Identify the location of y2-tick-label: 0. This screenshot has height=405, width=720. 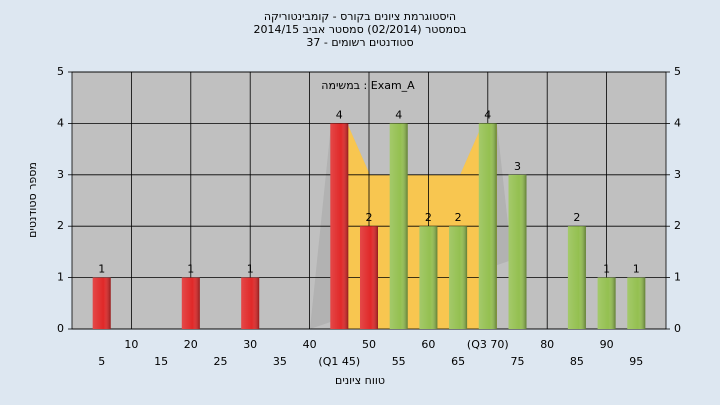
(677, 328).